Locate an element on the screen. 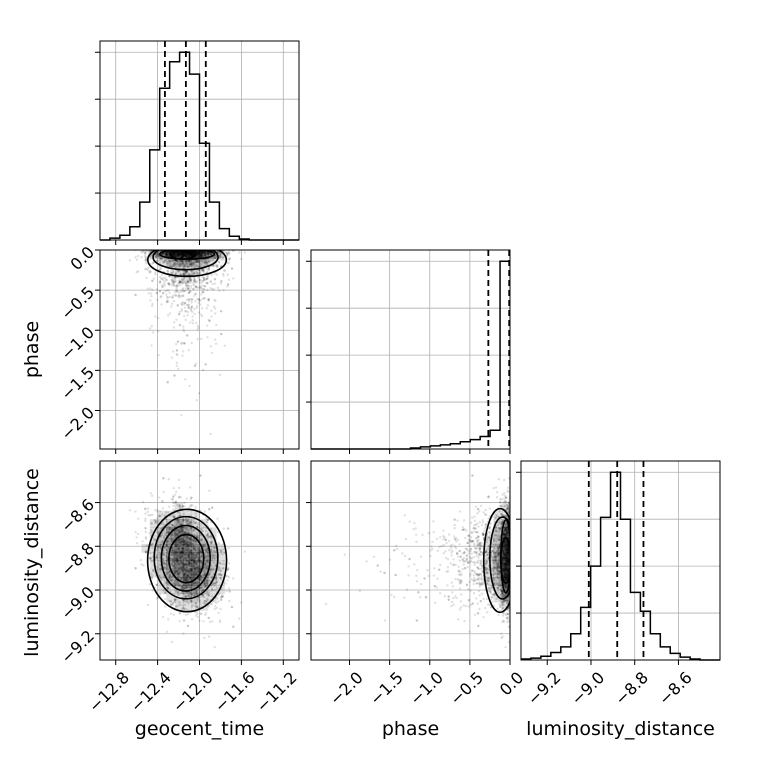 The image size is (760, 760). density-cell is located at coordinates (204, 254).